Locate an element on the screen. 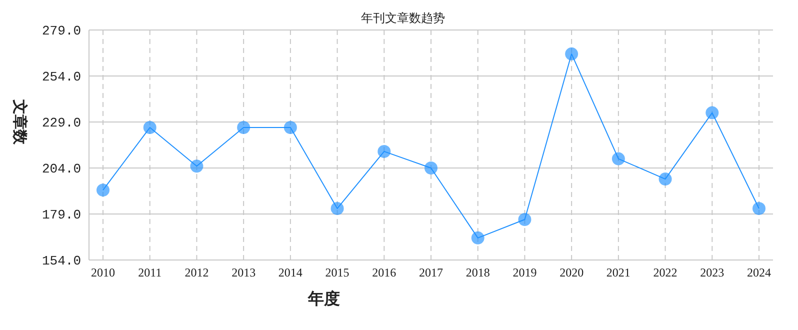  x-tick-label: 2017 is located at coordinates (431, 273).